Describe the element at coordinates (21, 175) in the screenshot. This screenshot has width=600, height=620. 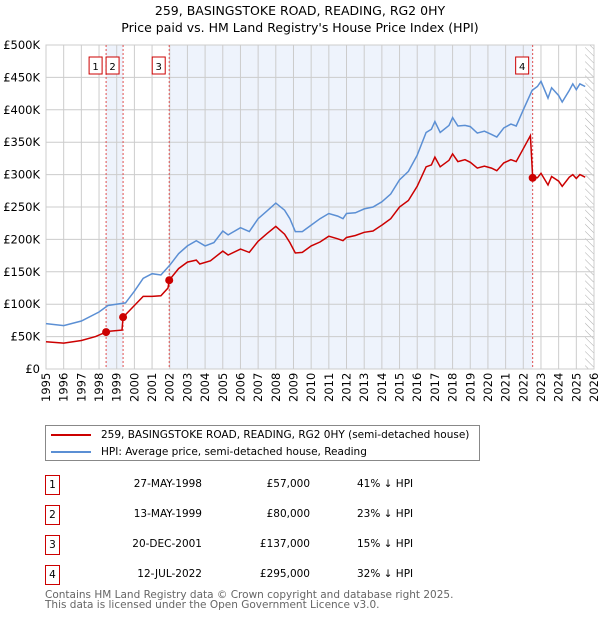
I see `y-tick-label: £300K` at that location.